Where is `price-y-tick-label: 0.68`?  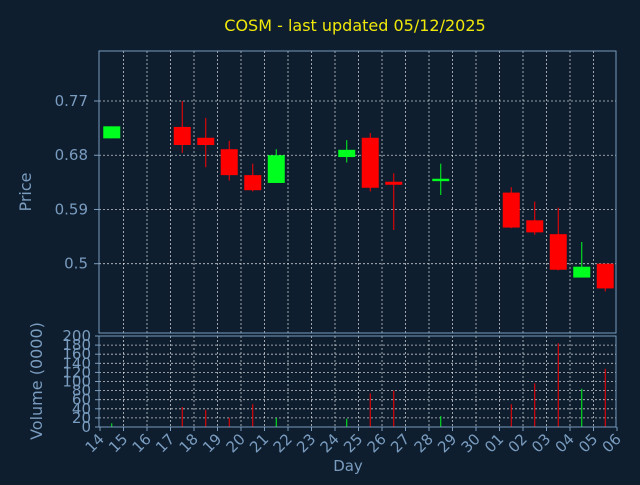 price-y-tick-label: 0.68 is located at coordinates (71, 155).